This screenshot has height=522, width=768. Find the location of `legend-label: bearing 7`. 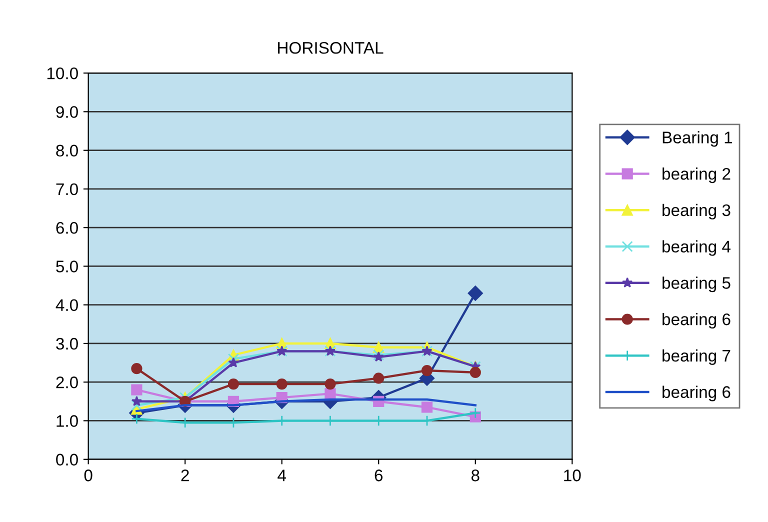

legend-label: bearing 7 is located at coordinates (696, 357).